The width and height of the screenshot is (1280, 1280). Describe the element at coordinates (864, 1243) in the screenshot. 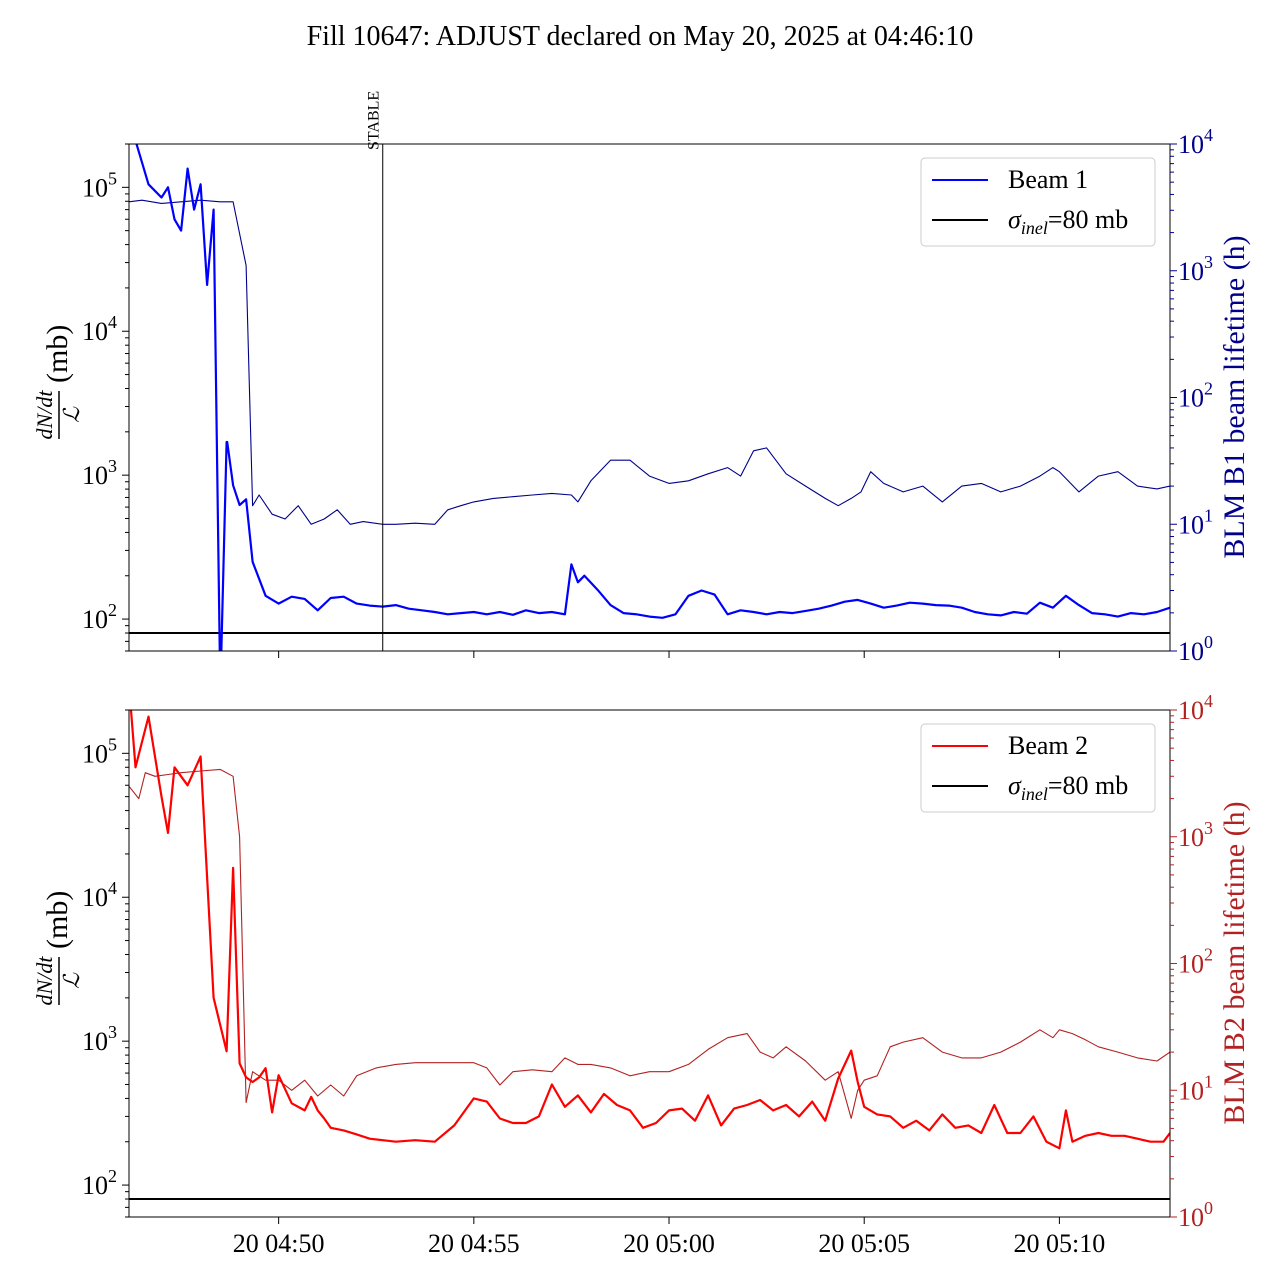

I see `x-tick-label: 20 05:05` at that location.